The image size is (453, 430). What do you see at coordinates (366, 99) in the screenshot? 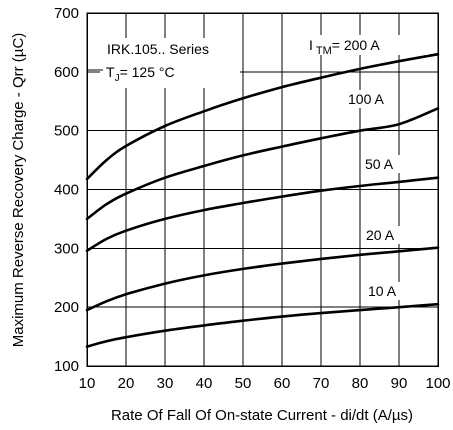
I see `series-label-100a: 100 A` at bounding box center [366, 99].